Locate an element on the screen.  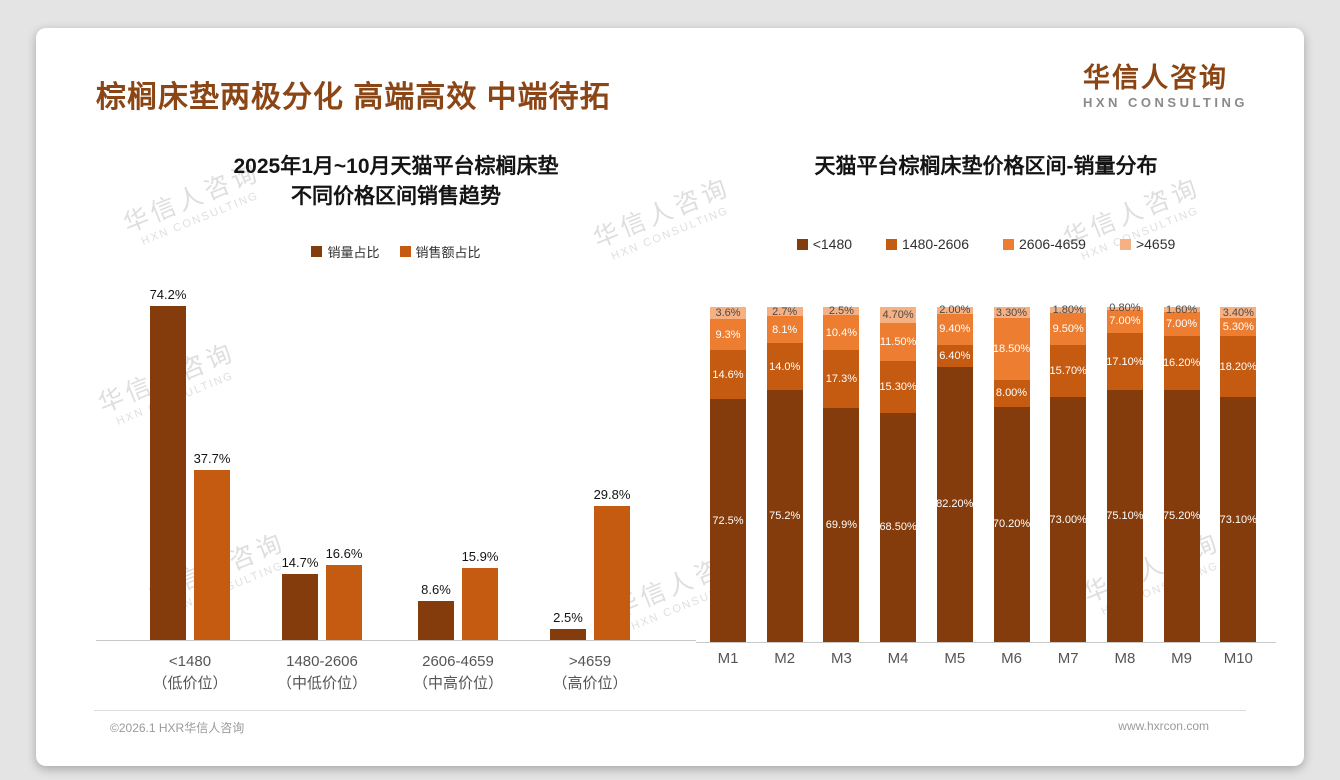
segment-value-label: 9.3% is located at coordinates (728, 334).